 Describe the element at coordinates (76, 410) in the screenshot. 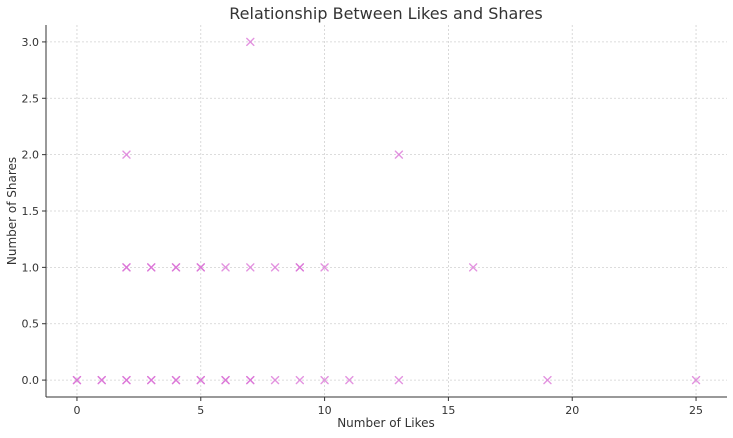

I see `x-tick-label: 0` at that location.